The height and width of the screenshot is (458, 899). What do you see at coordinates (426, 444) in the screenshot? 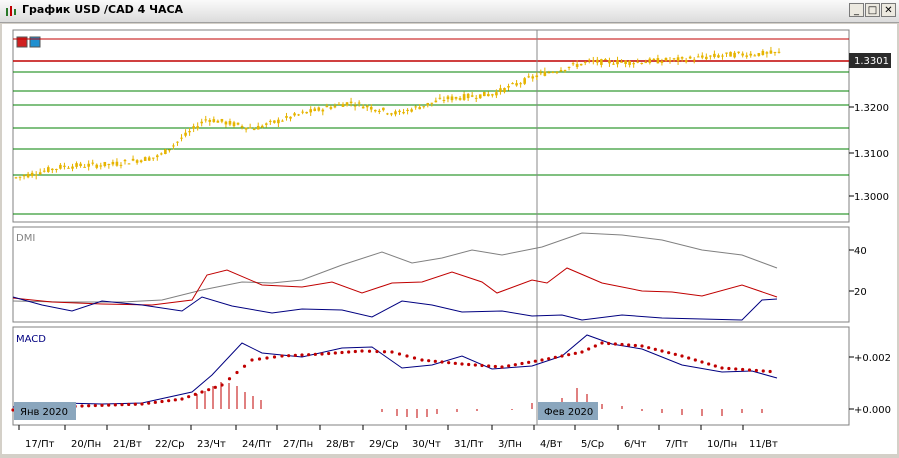
I see `time-axis-label: 30/Чт` at bounding box center [426, 444].